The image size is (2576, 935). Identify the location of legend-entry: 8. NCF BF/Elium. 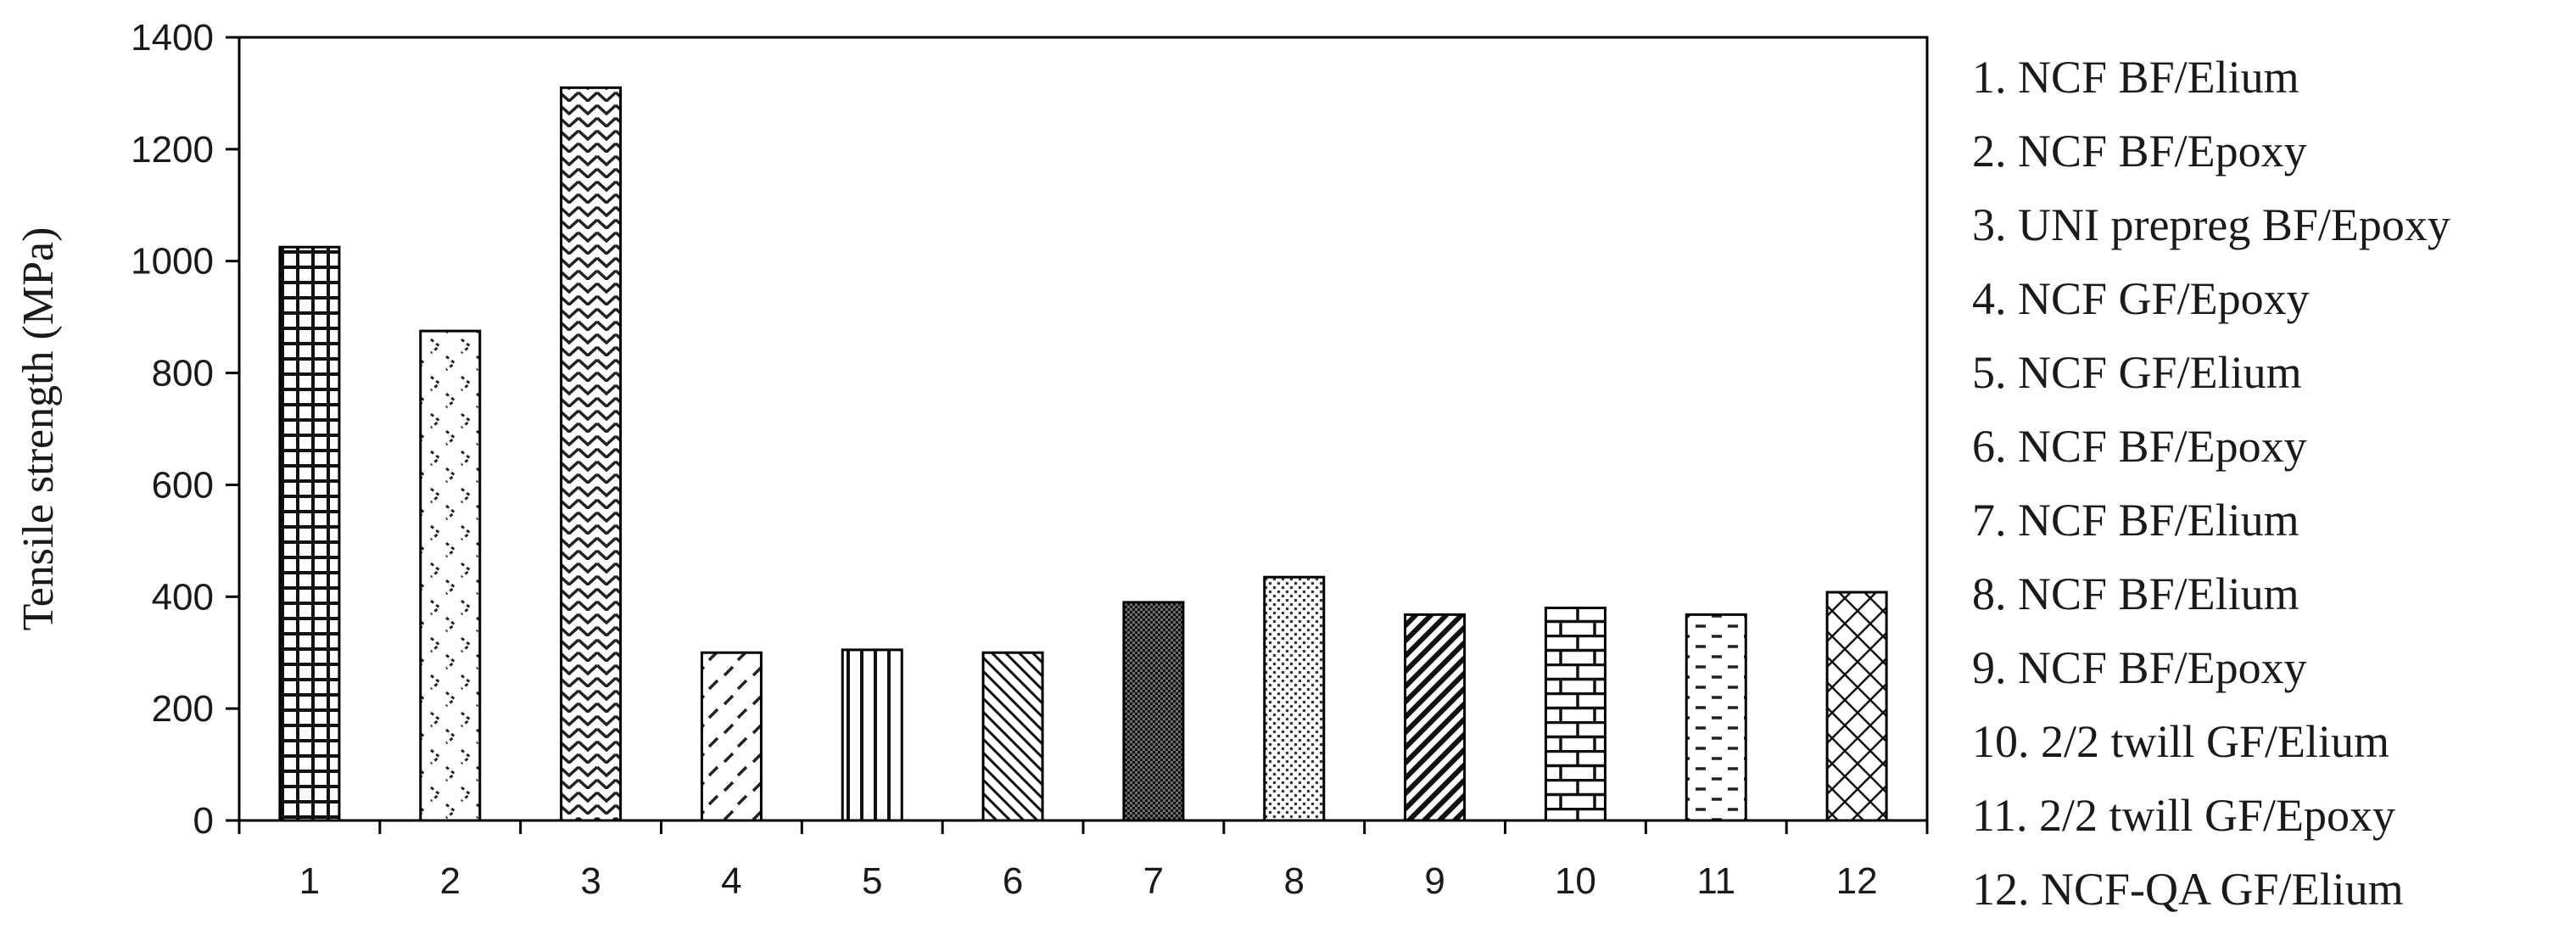
(2135, 594).